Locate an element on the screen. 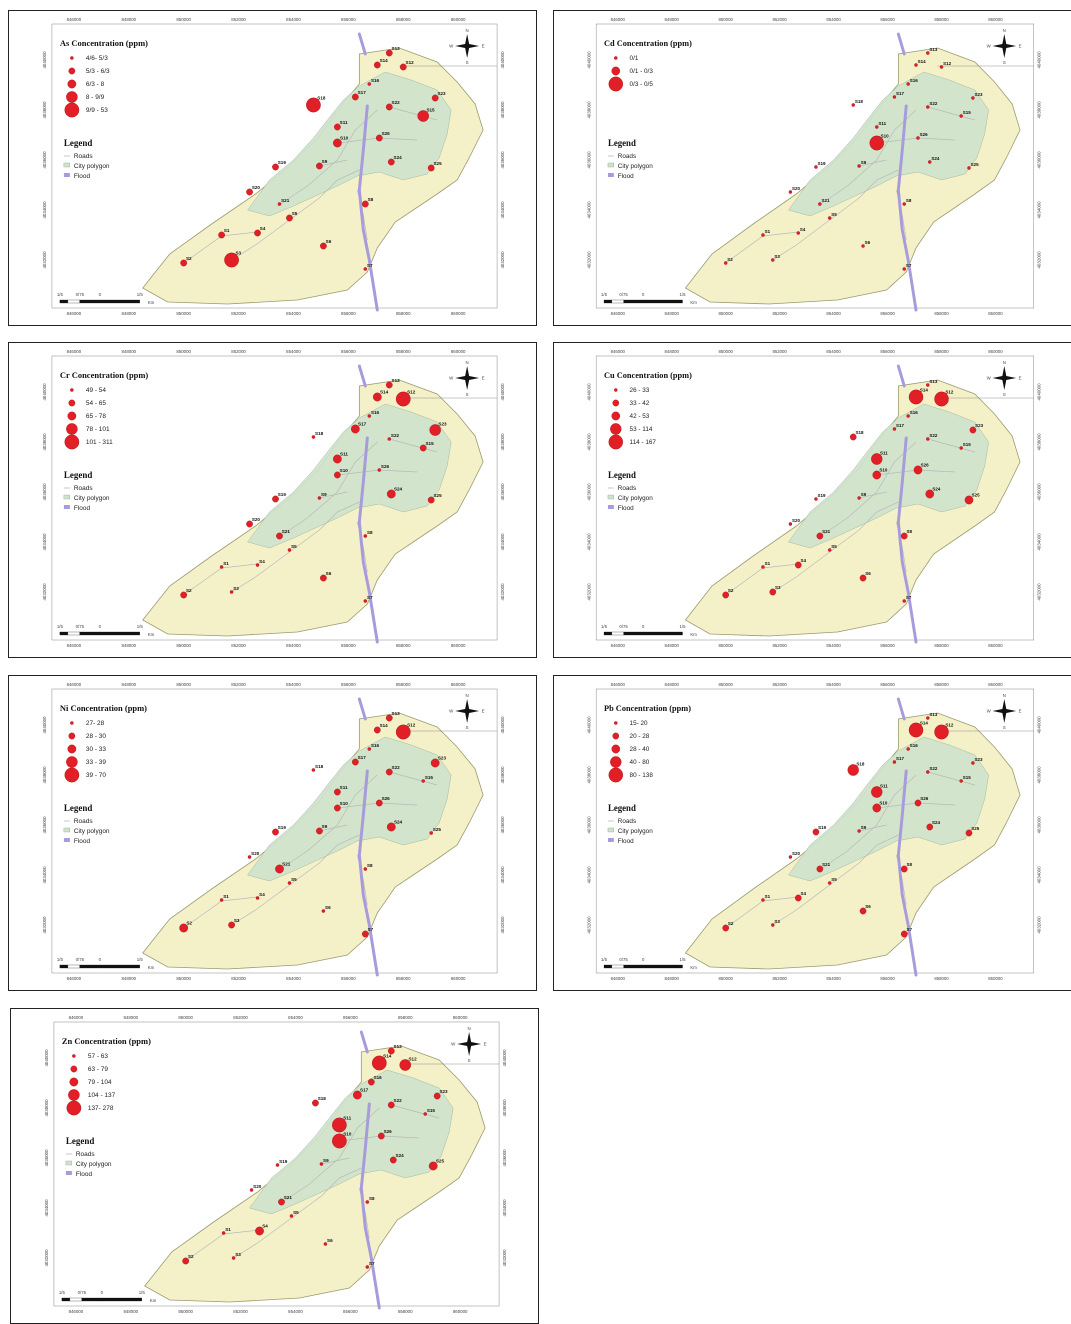 The width and height of the screenshot is (1071, 1324). sample-site-label: S26 is located at coordinates (386, 133).